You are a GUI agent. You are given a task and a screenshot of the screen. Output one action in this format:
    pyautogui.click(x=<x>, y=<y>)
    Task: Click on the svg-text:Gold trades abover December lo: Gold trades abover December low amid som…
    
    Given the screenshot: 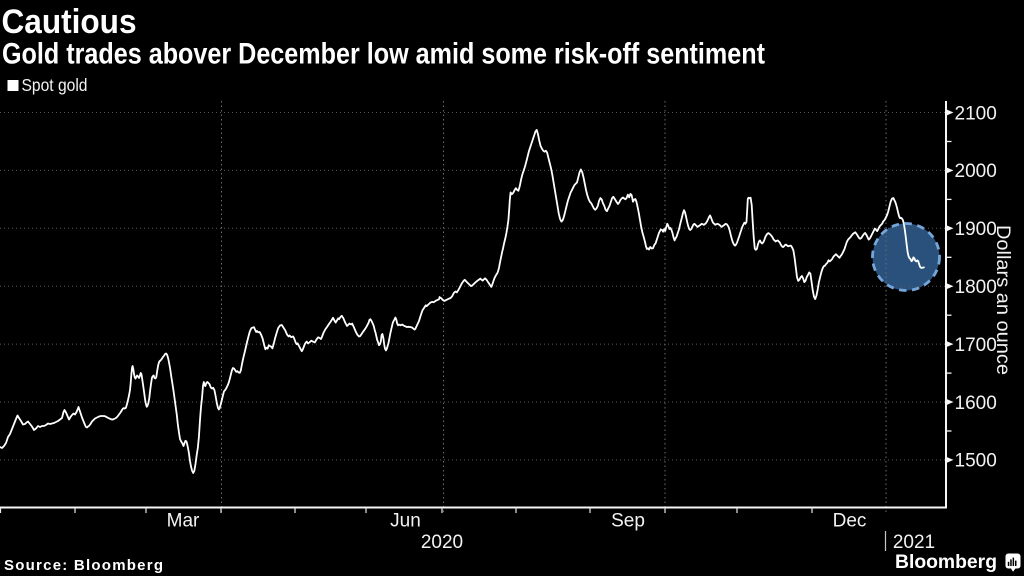 What is the action you would take?
    pyautogui.click(x=383, y=54)
    